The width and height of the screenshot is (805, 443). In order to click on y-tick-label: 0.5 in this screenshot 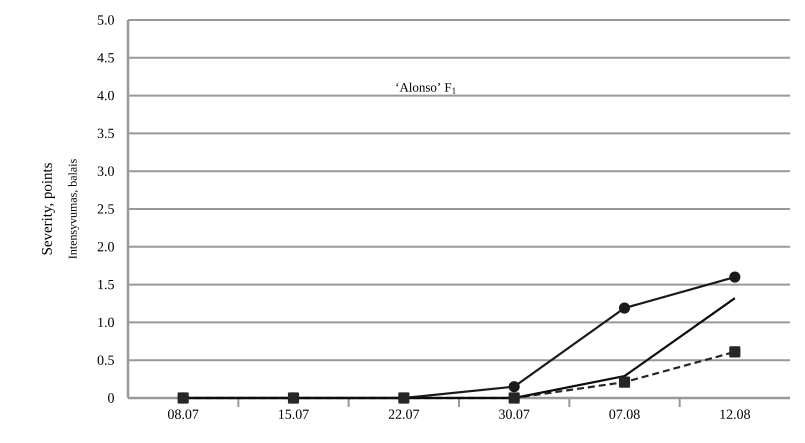, I will do `click(106, 360)`.